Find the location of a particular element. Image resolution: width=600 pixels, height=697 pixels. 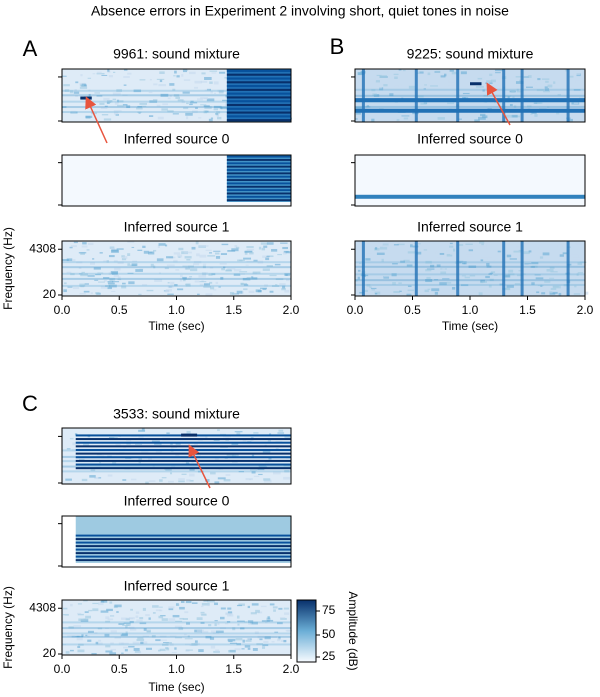

colorbar-tick-label: 50 is located at coordinates (329, 634).